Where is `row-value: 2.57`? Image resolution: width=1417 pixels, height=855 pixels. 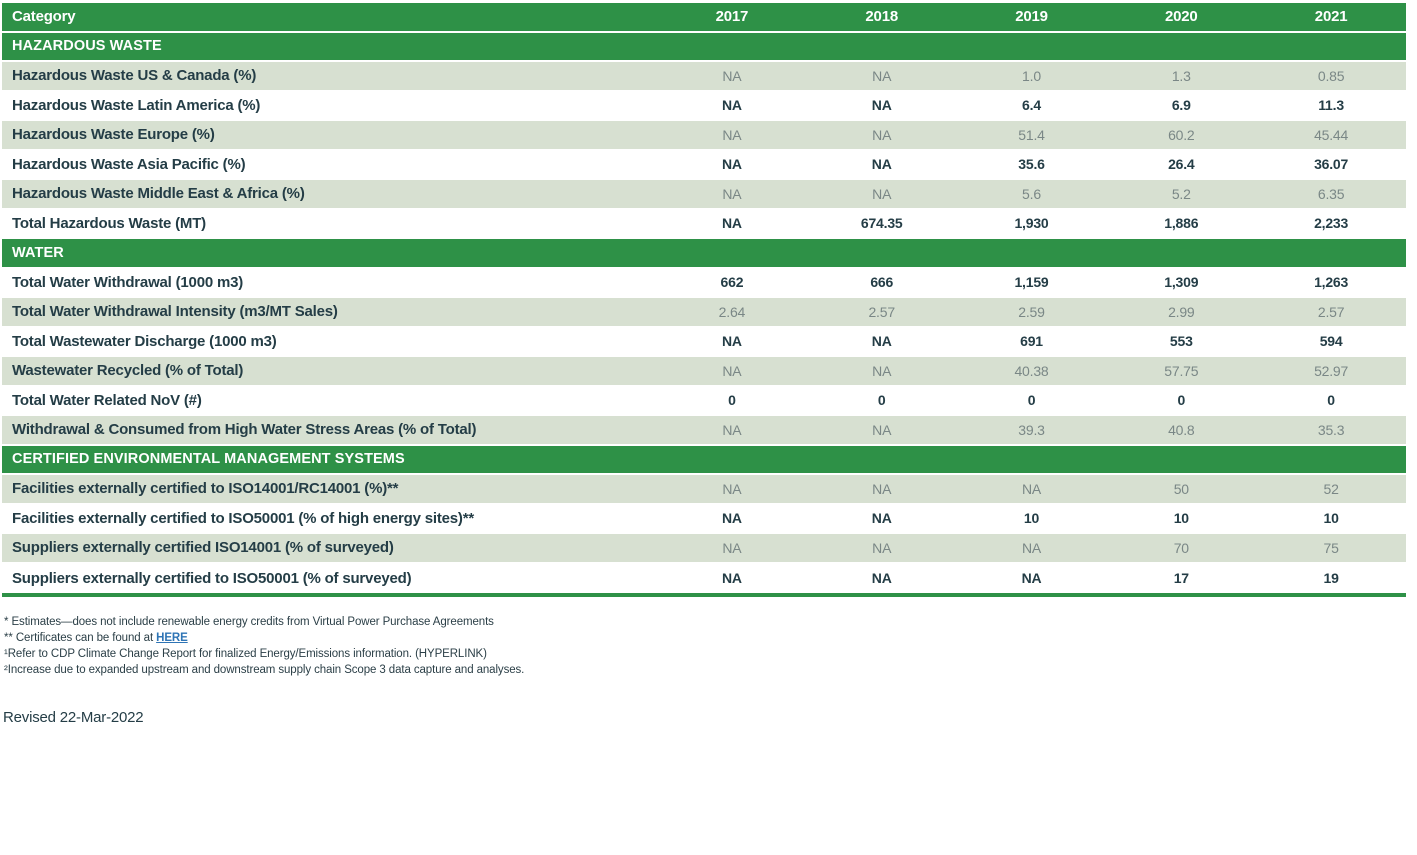 row-value: 2.57 is located at coordinates (1331, 311).